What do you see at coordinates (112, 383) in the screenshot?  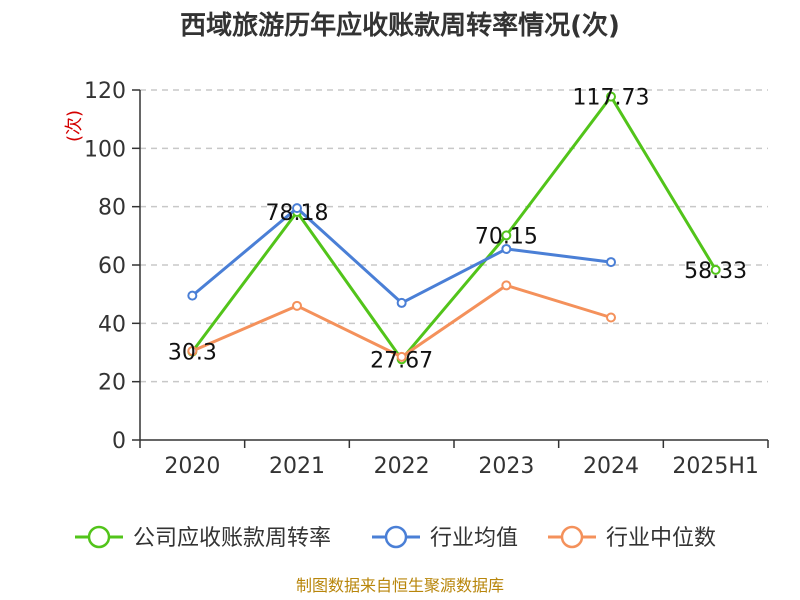 I see `y-tick-label: 20` at bounding box center [112, 383].